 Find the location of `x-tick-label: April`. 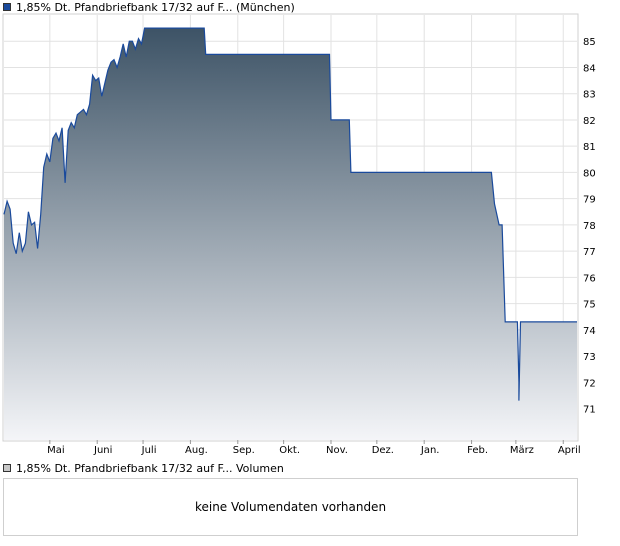

x-tick-label: April is located at coordinates (569, 450).